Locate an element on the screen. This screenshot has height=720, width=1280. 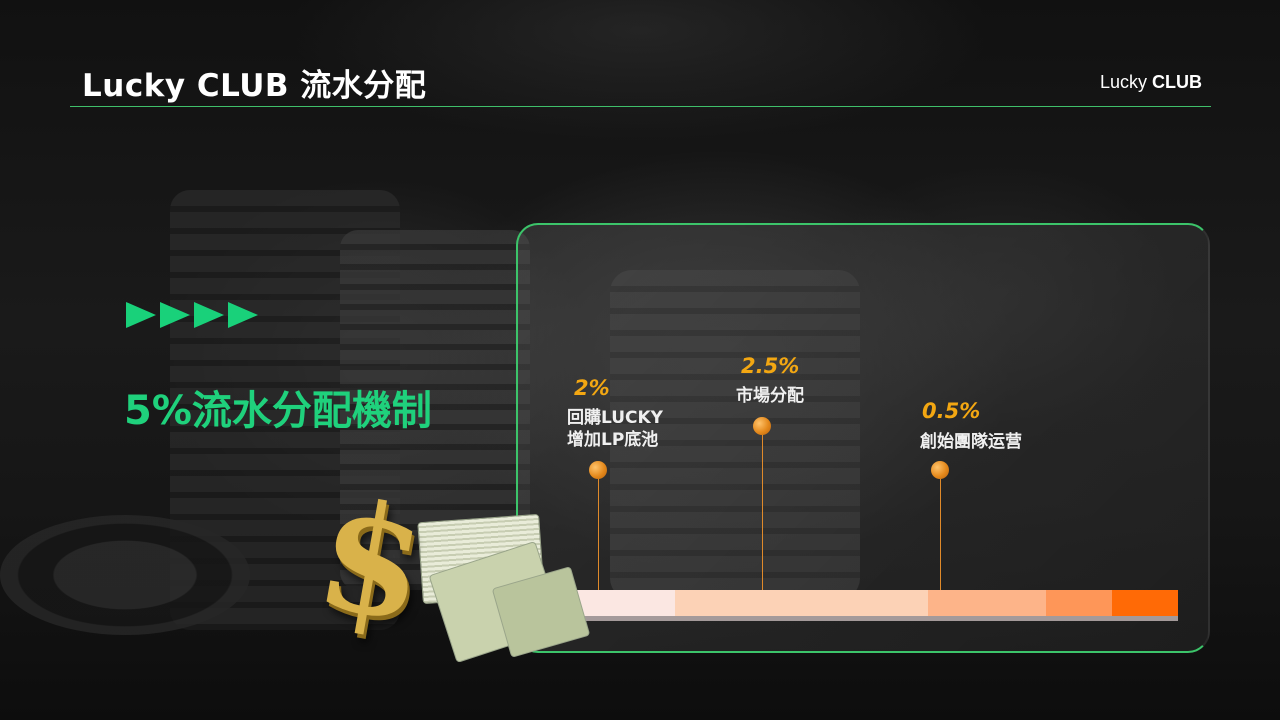
distribution-label-2: 市場分配 is located at coordinates (770, 396).